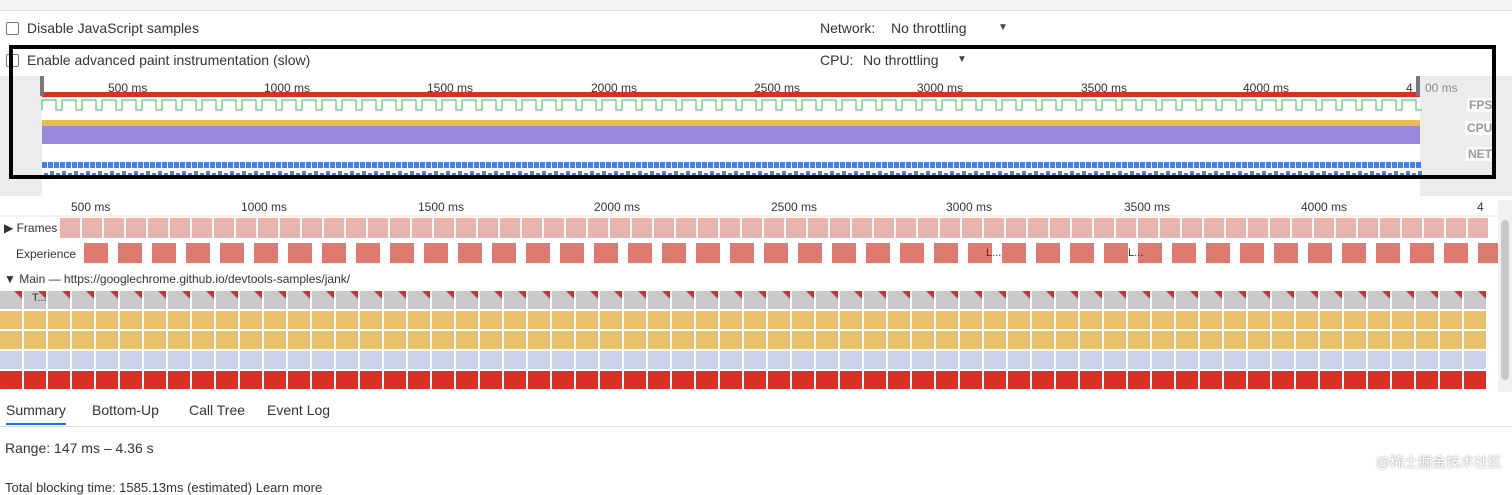 This screenshot has height=495, width=1512. I want to click on overview-red-bar, so click(731, 94).